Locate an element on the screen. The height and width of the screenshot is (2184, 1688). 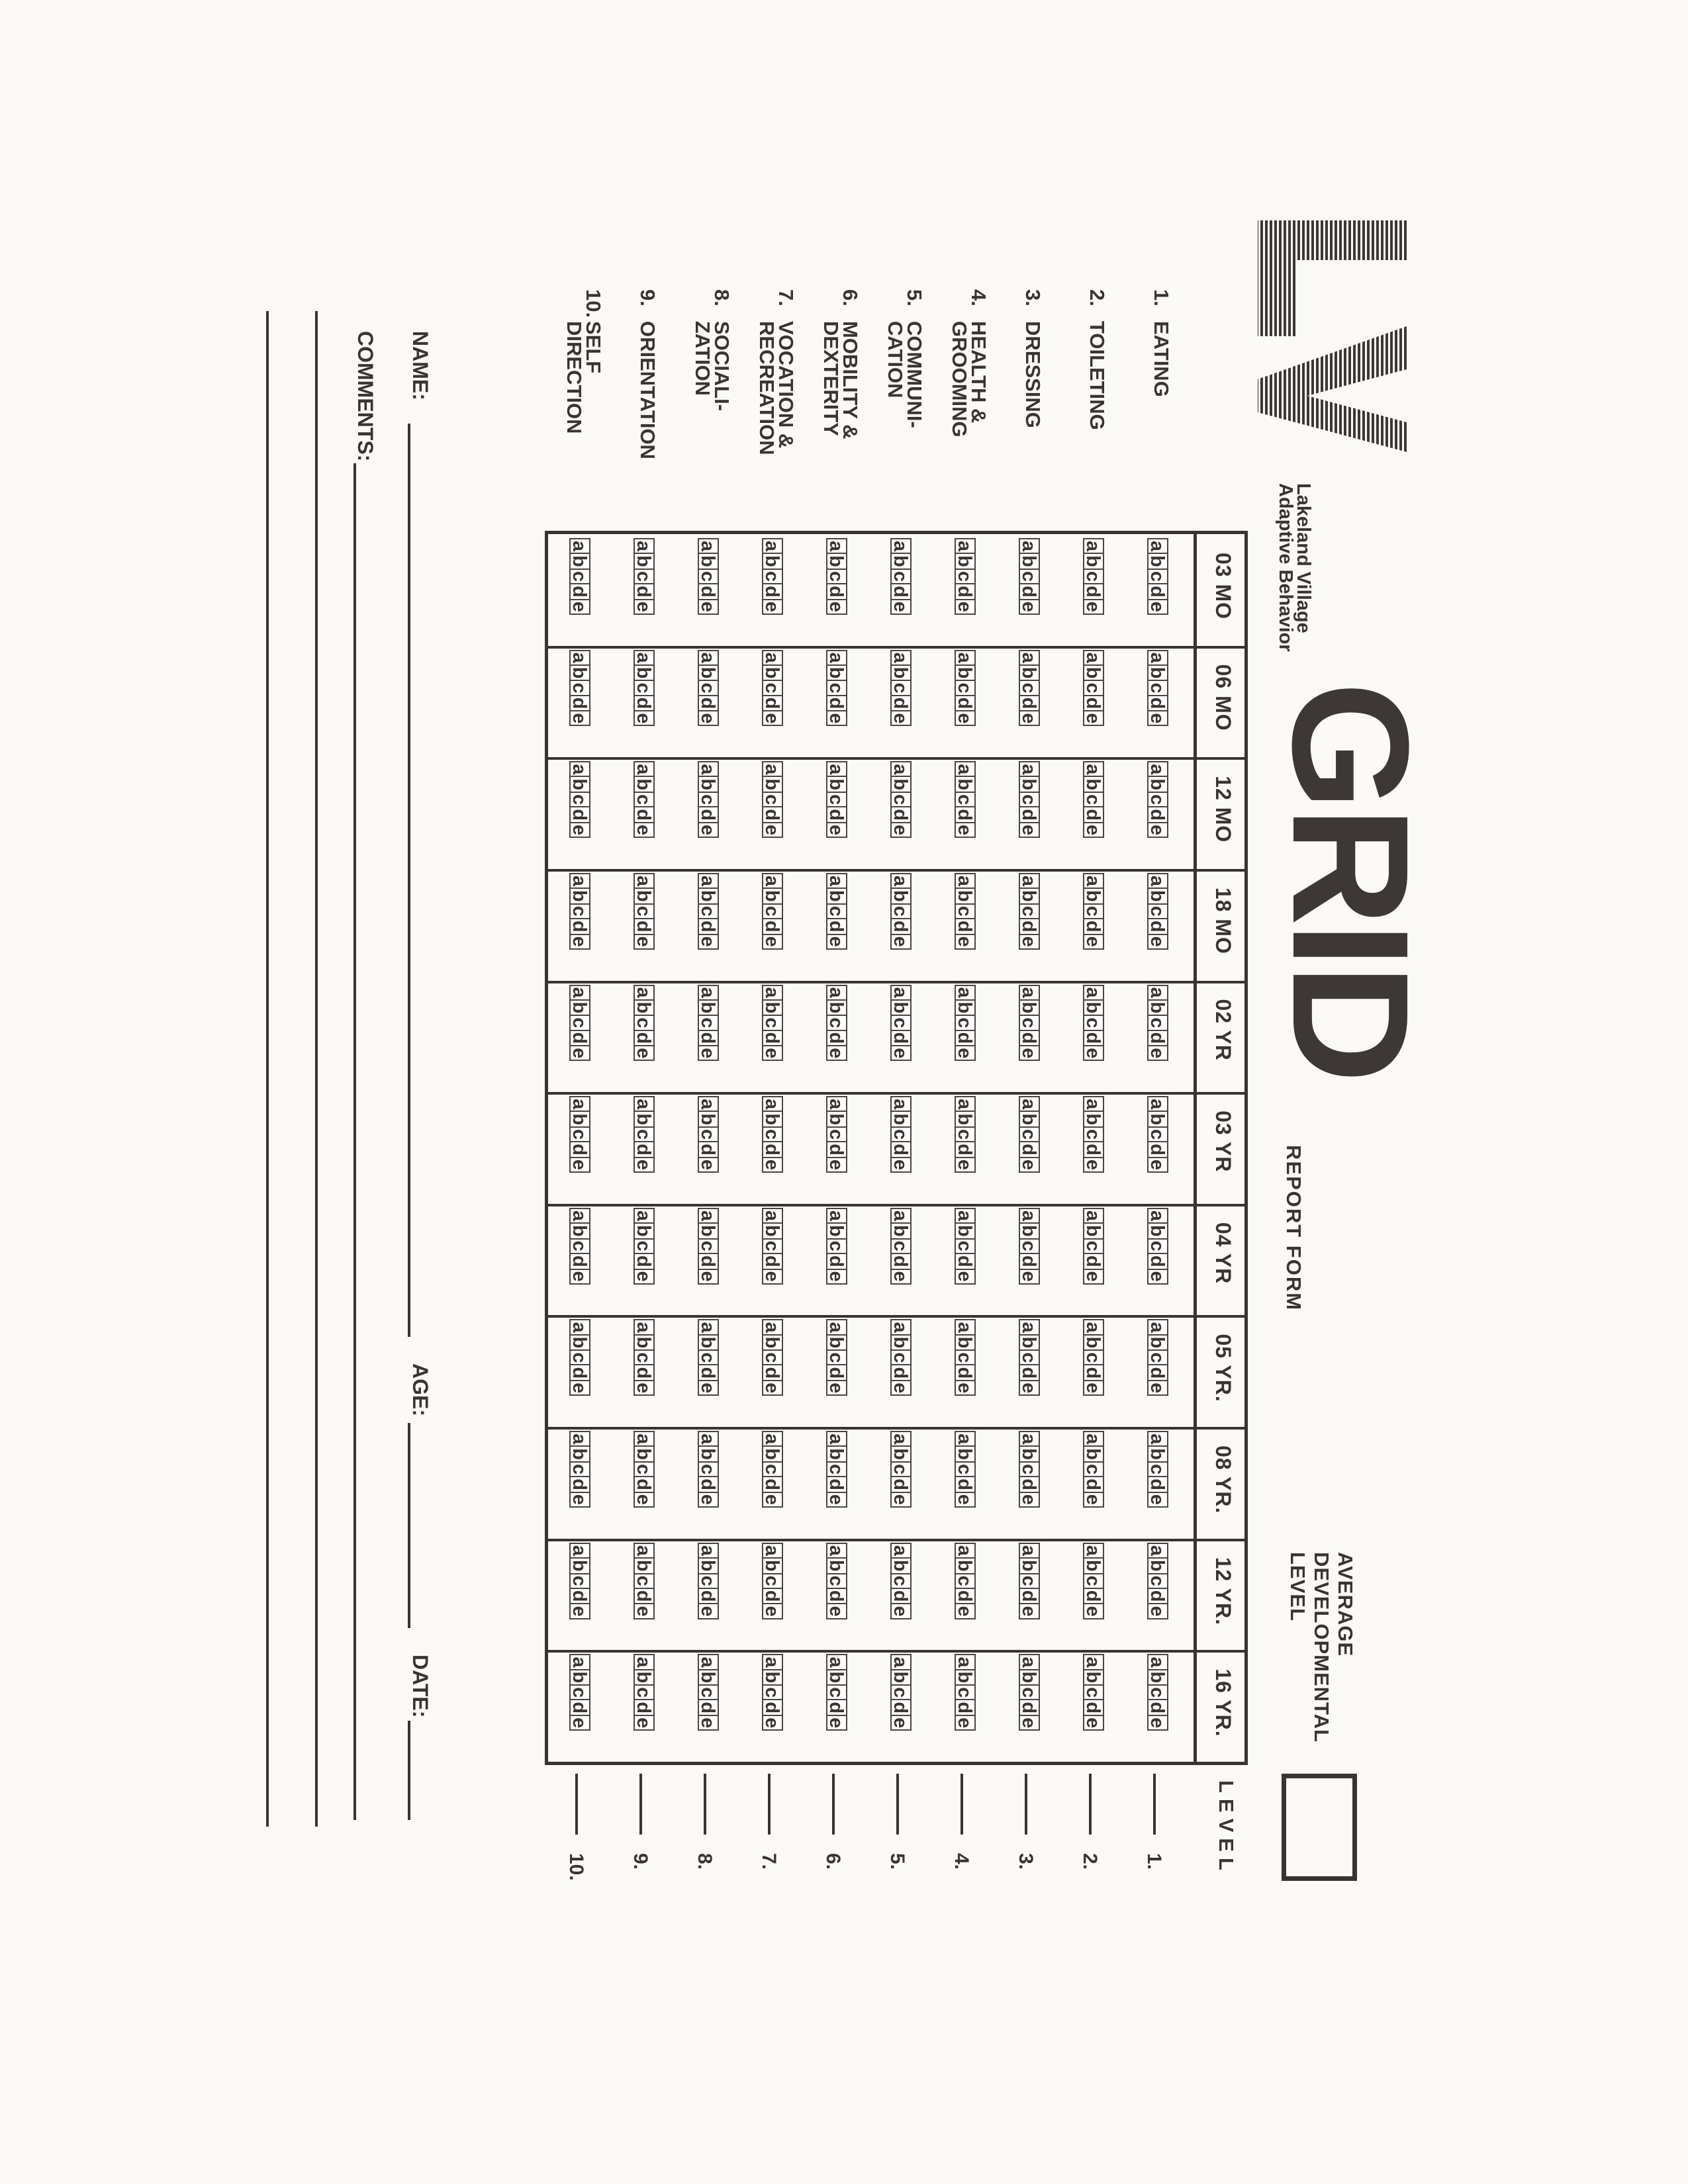
name-field is located at coordinates (409, 880).